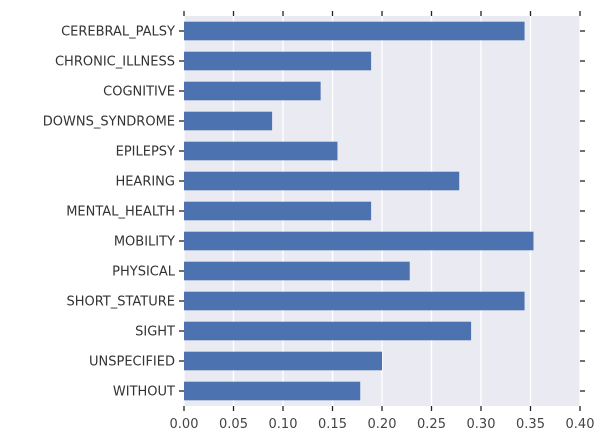 The width and height of the screenshot is (608, 439). I want to click on bar-mobility, so click(359, 241).